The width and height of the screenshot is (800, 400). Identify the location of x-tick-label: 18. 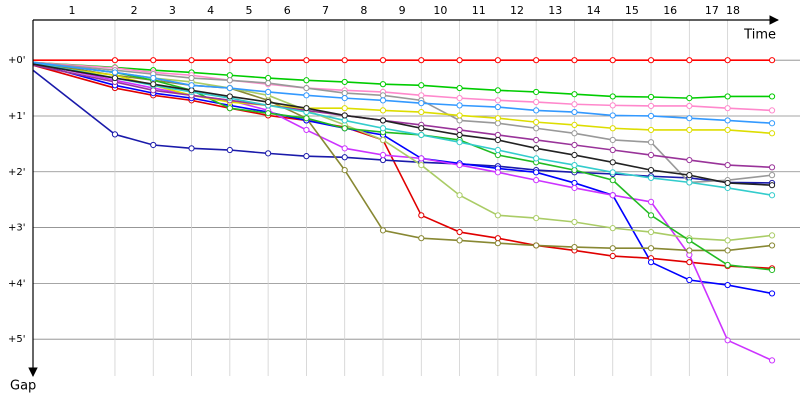
(733, 10).